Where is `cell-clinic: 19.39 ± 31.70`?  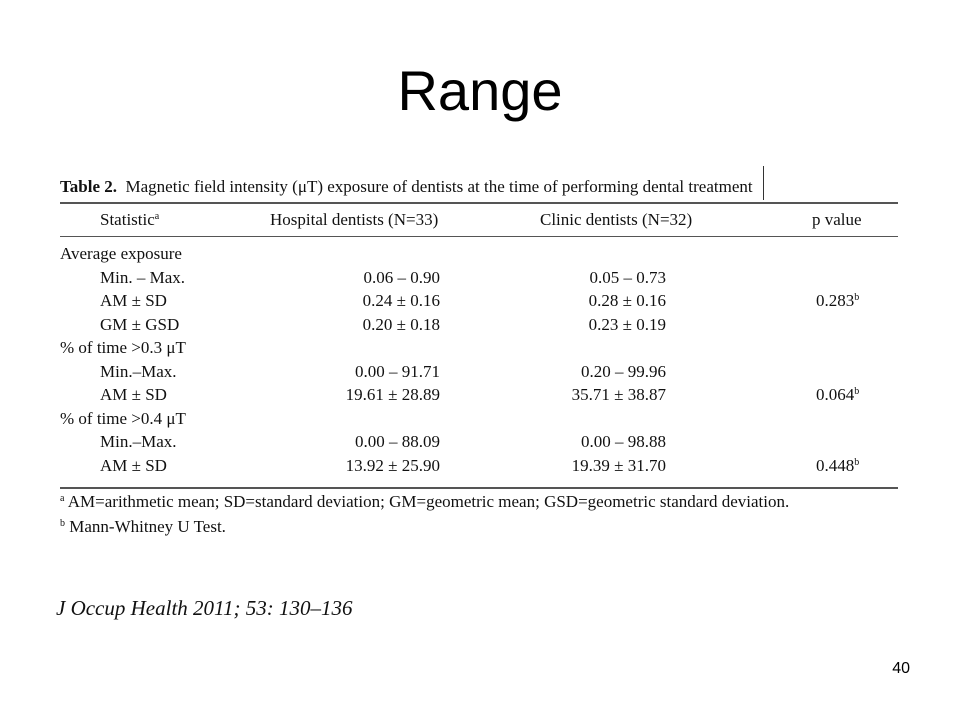
cell-clinic: 19.39 ± 31.70 is located at coordinates (618, 465).